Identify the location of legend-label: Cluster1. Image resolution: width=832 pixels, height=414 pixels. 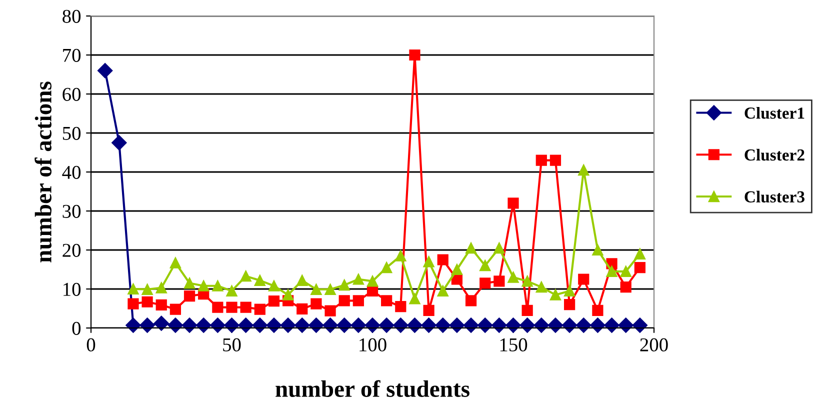
(774, 113).